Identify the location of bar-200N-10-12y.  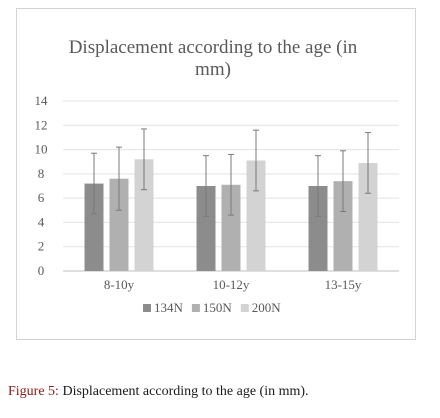
(256, 215).